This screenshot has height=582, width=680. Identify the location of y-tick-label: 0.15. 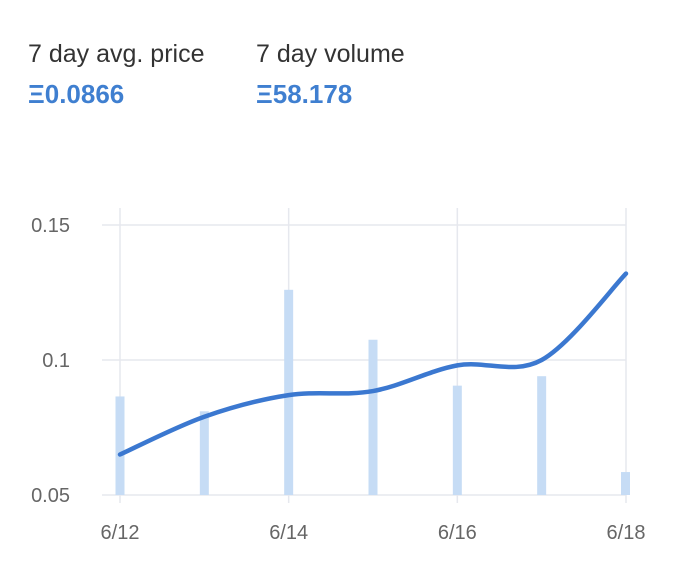
(50, 226).